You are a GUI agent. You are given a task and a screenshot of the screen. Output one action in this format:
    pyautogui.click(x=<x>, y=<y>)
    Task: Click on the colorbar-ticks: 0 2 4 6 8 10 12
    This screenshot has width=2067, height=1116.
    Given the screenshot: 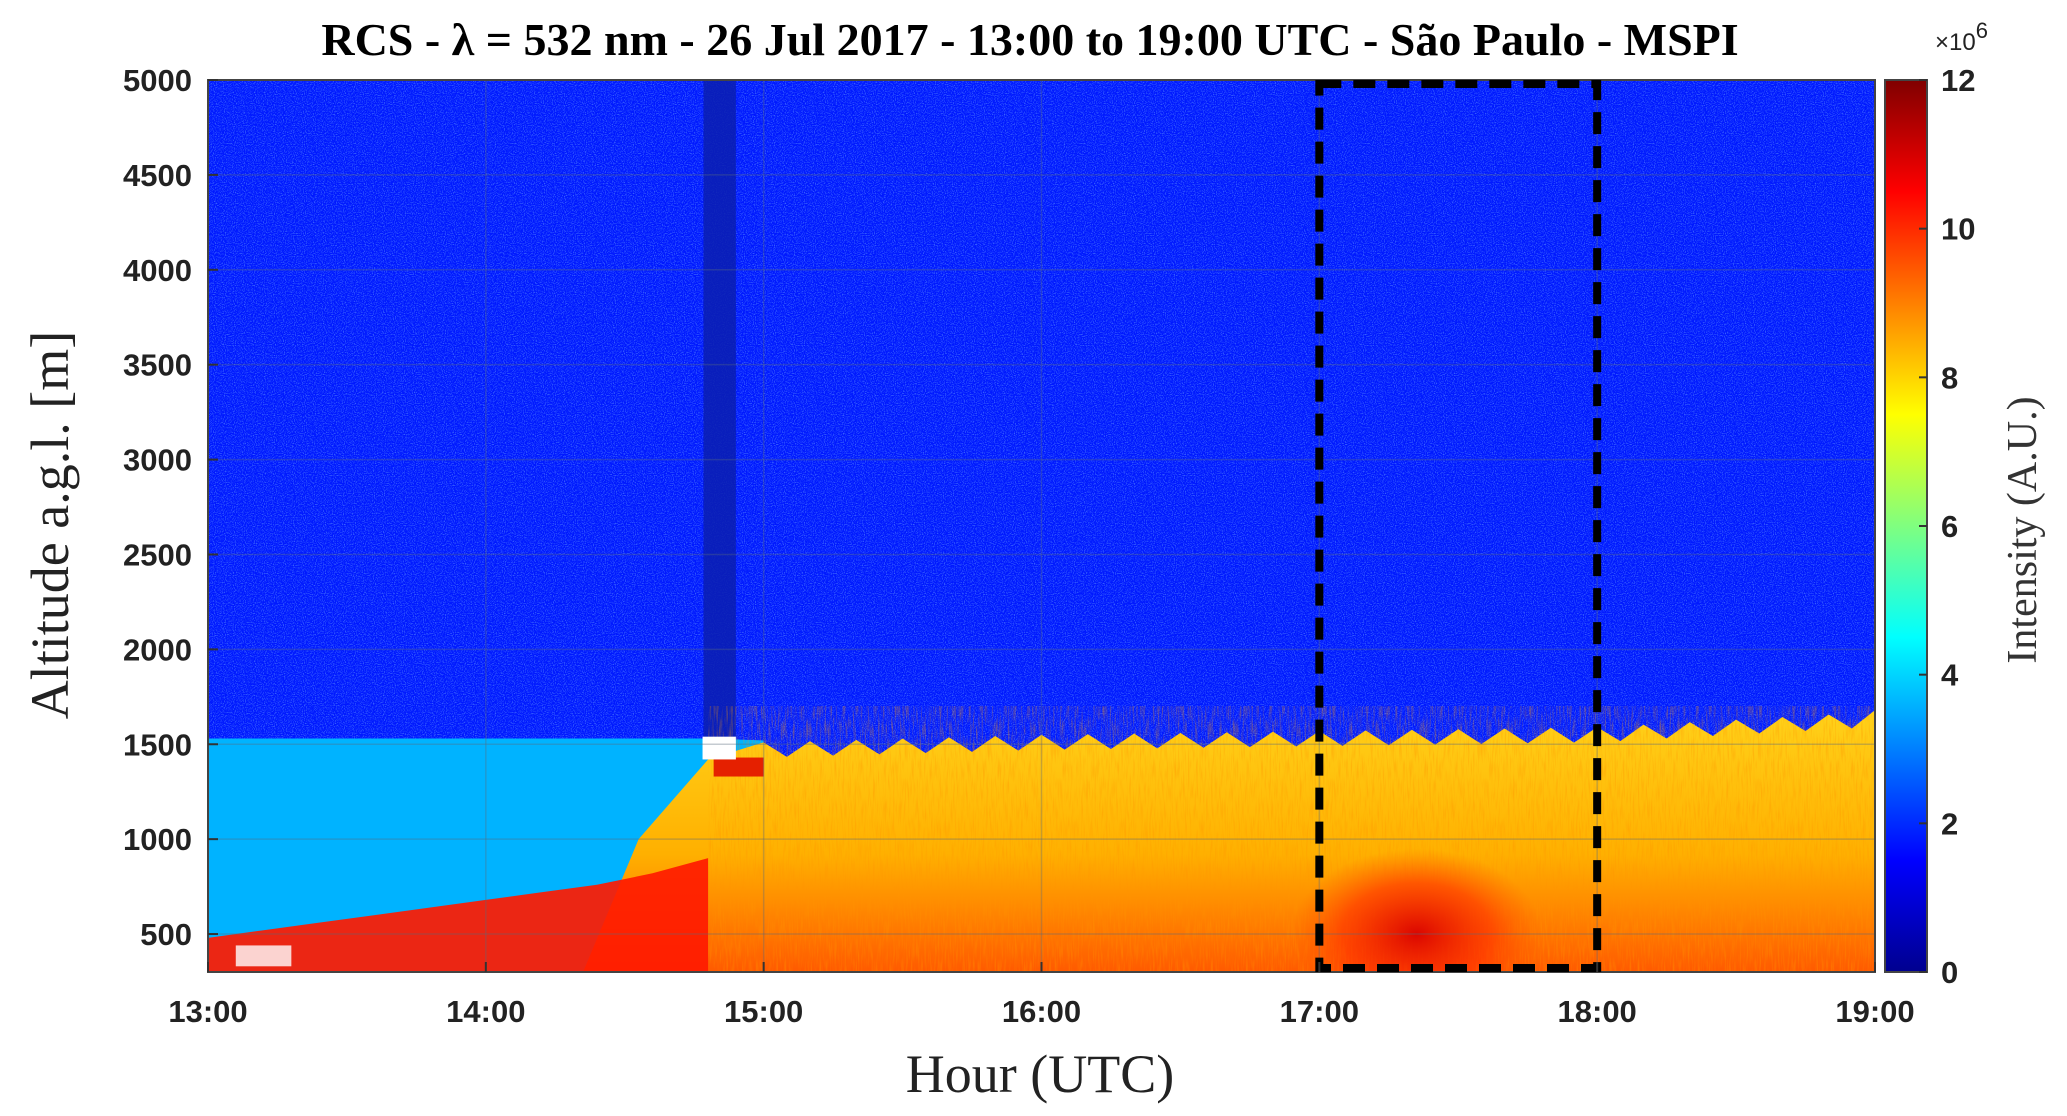 What is the action you would take?
    pyautogui.click(x=1947, y=526)
    